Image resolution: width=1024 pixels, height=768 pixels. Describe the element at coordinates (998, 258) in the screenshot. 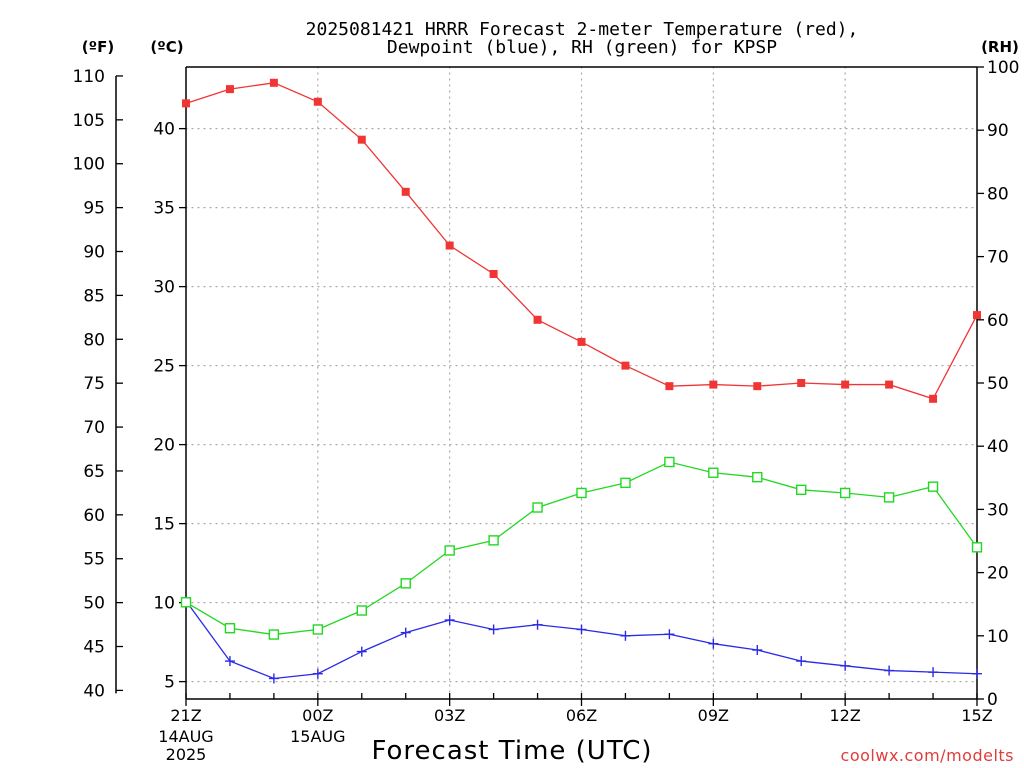

I see `rh-tick-label: 70` at that location.